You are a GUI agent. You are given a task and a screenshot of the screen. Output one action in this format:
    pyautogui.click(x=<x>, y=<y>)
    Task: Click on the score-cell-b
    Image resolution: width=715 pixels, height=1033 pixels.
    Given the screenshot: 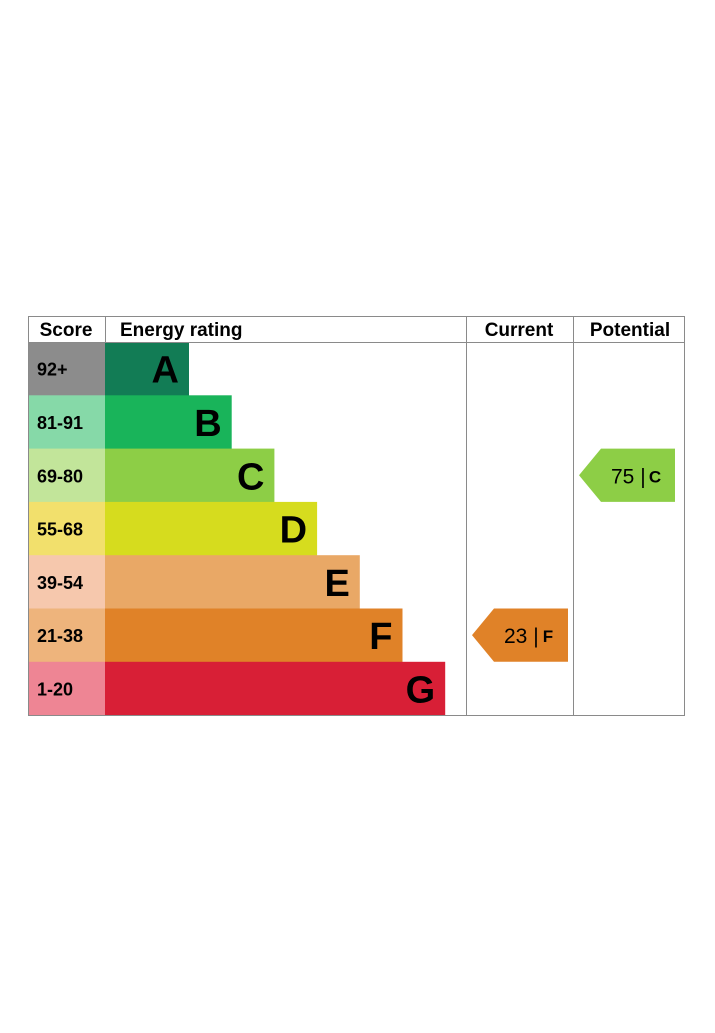 What is the action you would take?
    pyautogui.click(x=66, y=422)
    